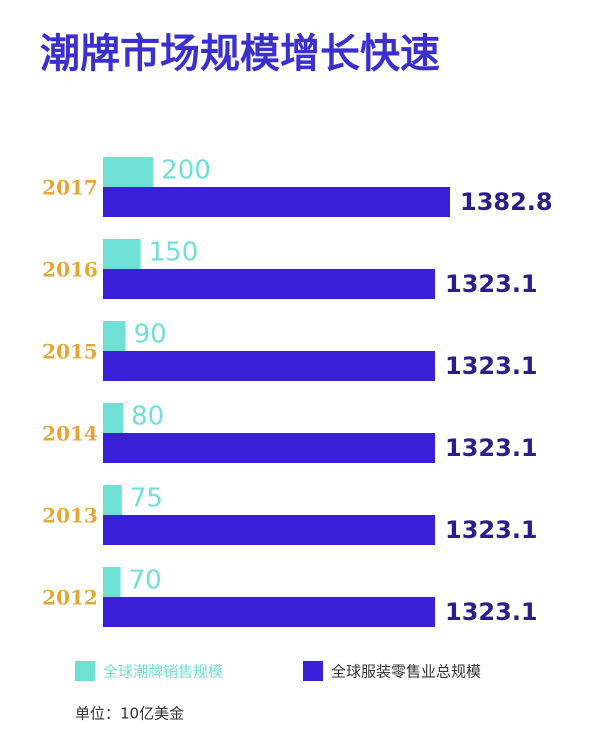  I want to click on data-label: 90, so click(150, 335).